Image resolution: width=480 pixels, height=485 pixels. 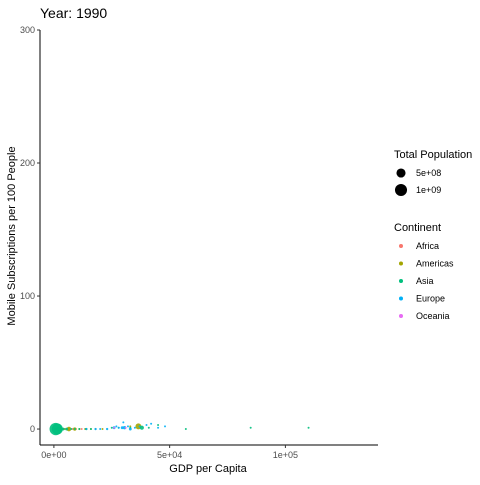 What do you see at coordinates (433, 155) in the screenshot?
I see `size-legend-title: Total Population` at bounding box center [433, 155].